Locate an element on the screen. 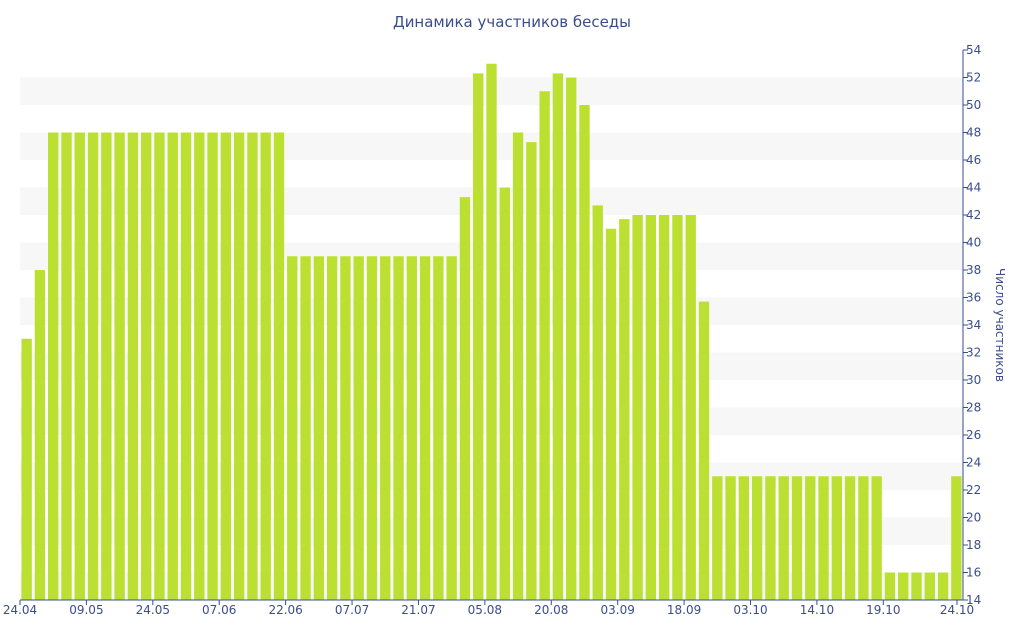 The height and width of the screenshot is (640, 1024). y-tick-label: 42 is located at coordinates (973, 215).